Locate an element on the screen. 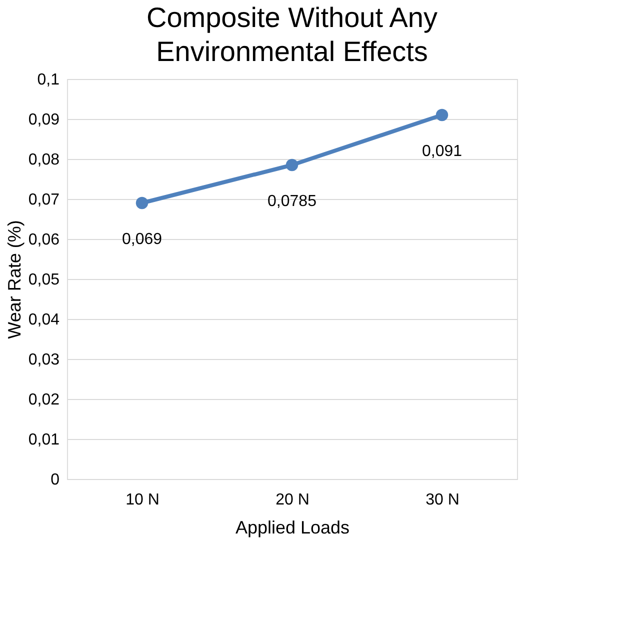 The height and width of the screenshot is (628, 620). data-label: 0,0785 is located at coordinates (292, 201).